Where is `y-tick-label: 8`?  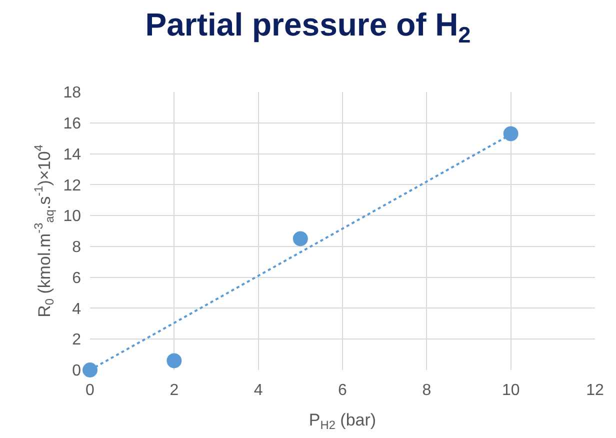
y-tick-label: 8 is located at coordinates (77, 247).